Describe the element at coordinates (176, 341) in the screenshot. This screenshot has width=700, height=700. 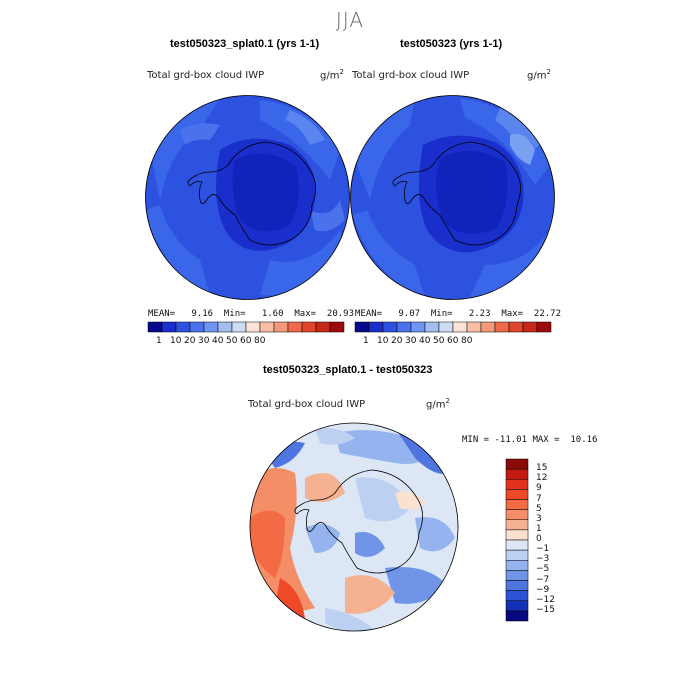
I see `panel1-colorbar-tick: 10` at that location.